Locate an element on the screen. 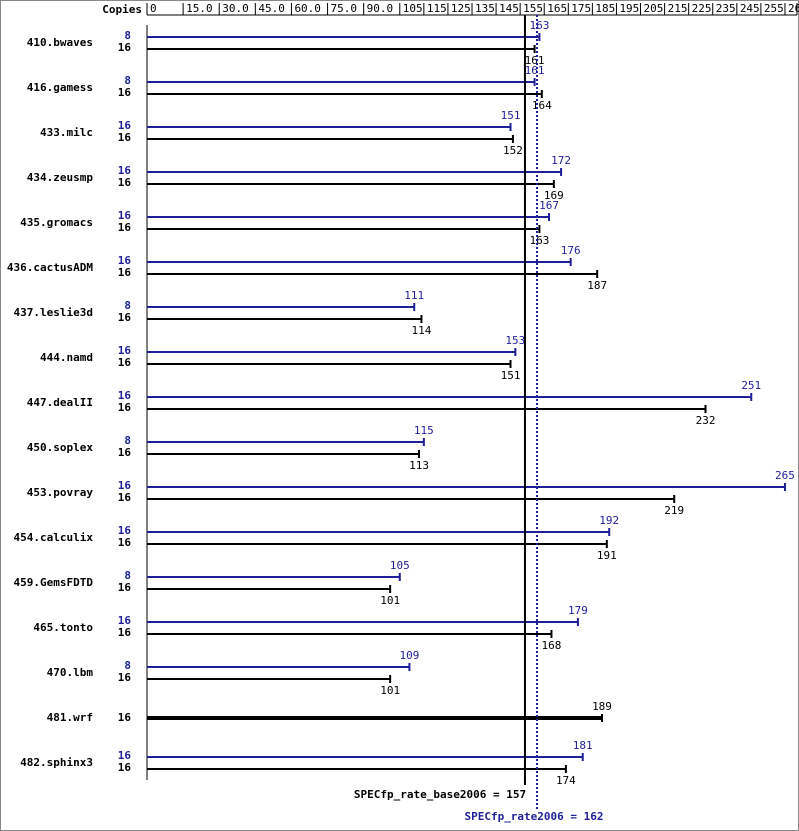 This screenshot has height=831, width=799. x-tick-label: 15.0 is located at coordinates (199, 8).